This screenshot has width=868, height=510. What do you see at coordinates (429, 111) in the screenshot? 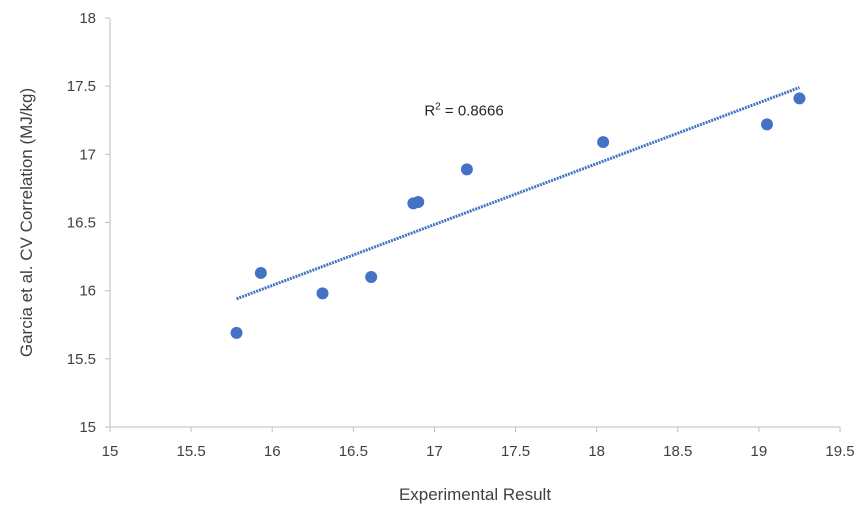
I see `r-squared-prefix: R` at bounding box center [429, 111].